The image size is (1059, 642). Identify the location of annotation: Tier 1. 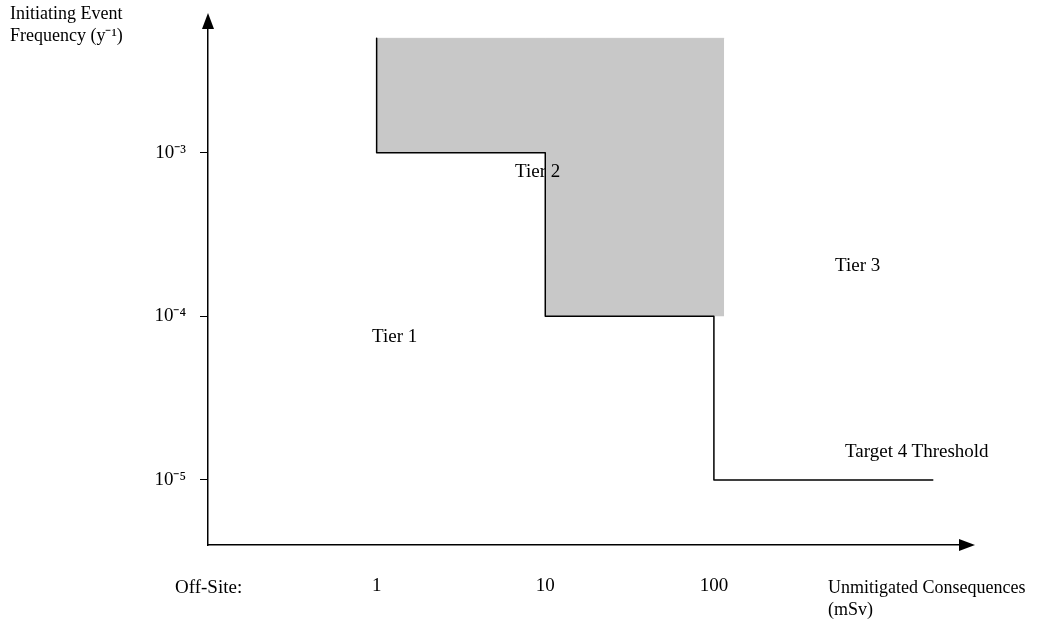
(395, 335).